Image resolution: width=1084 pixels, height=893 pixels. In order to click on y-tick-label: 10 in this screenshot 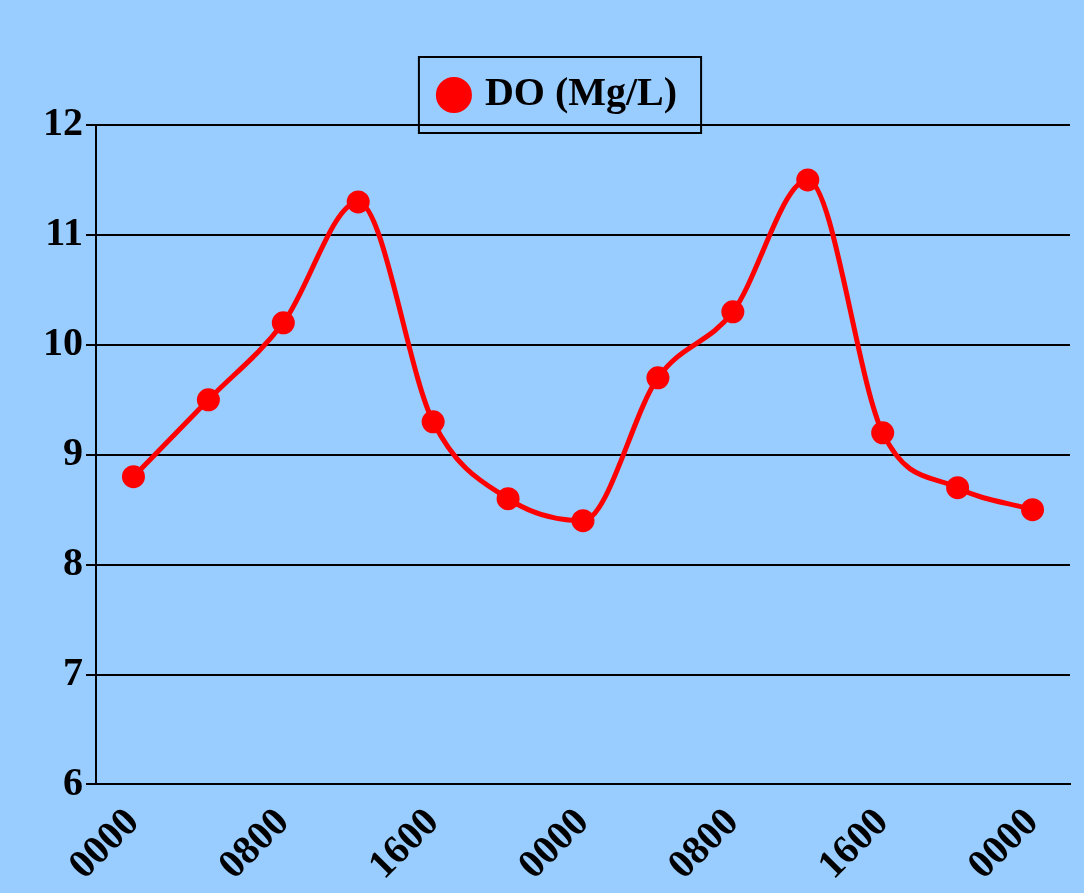, I will do `click(63, 342)`.